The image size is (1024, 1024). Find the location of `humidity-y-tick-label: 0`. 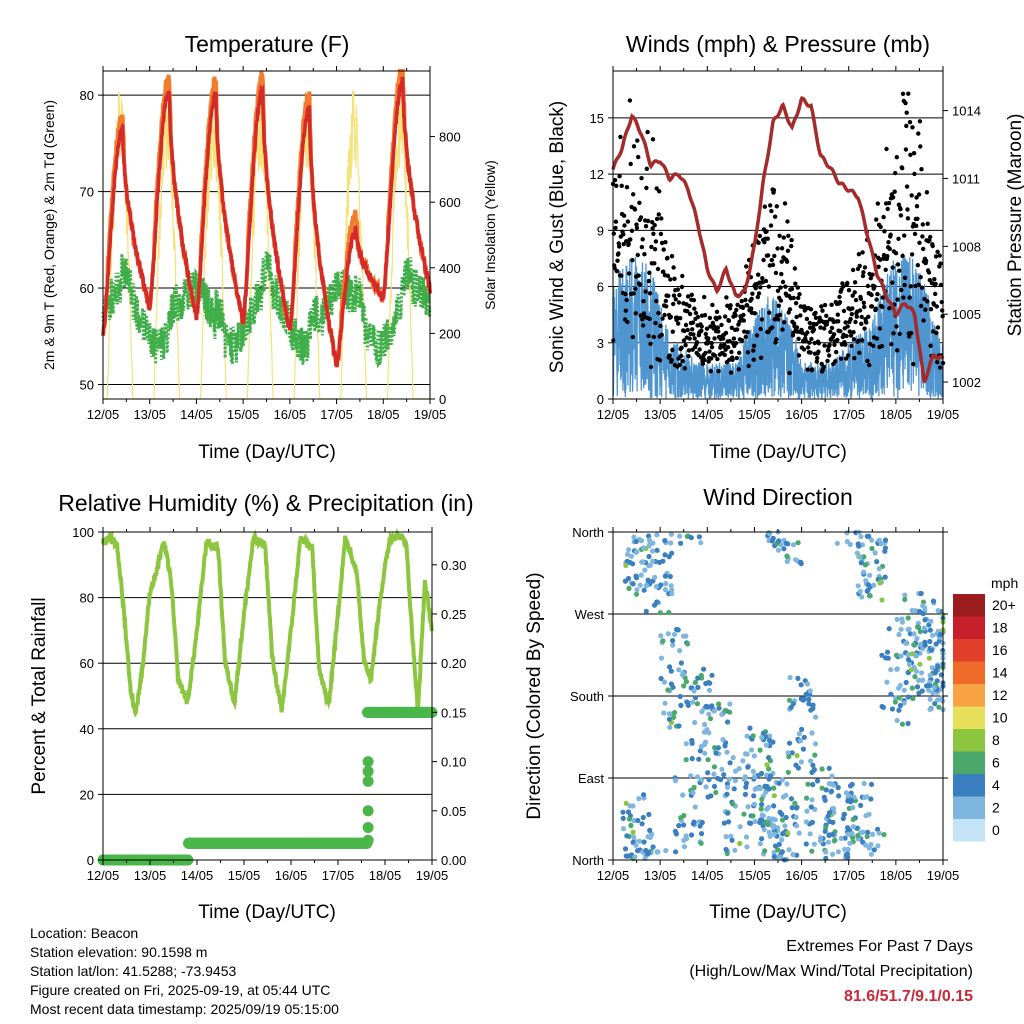

humidity-y-tick-label: 0 is located at coordinates (90, 860).